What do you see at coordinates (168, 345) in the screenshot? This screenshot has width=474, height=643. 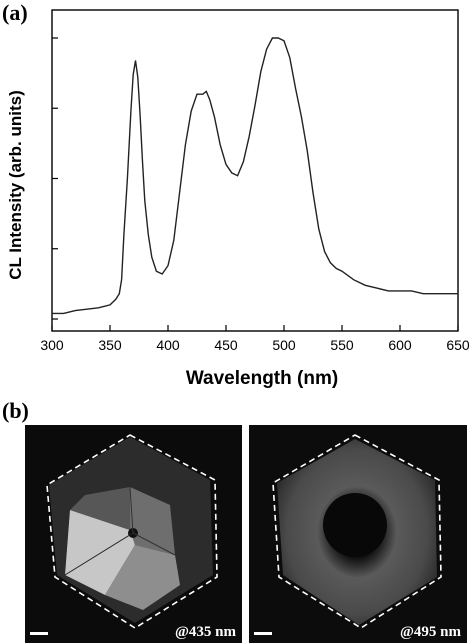 I see `x-tick-label: 400` at bounding box center [168, 345].